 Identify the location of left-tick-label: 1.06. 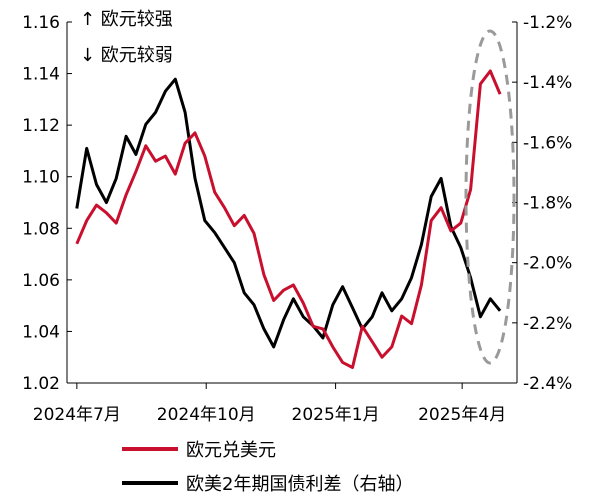
(41, 281).